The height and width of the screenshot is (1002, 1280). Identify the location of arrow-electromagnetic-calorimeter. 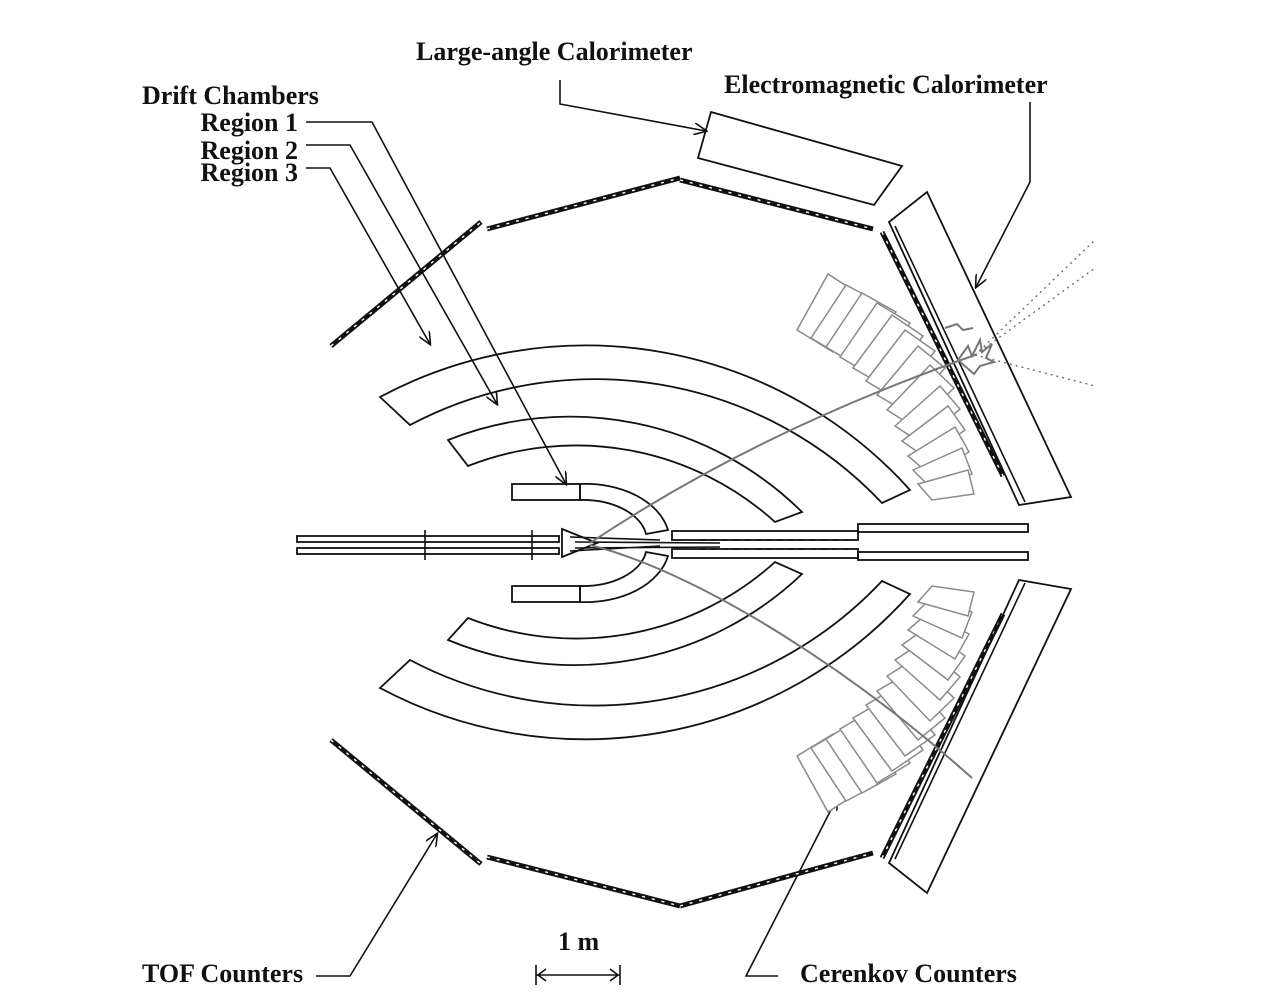
(1003, 194).